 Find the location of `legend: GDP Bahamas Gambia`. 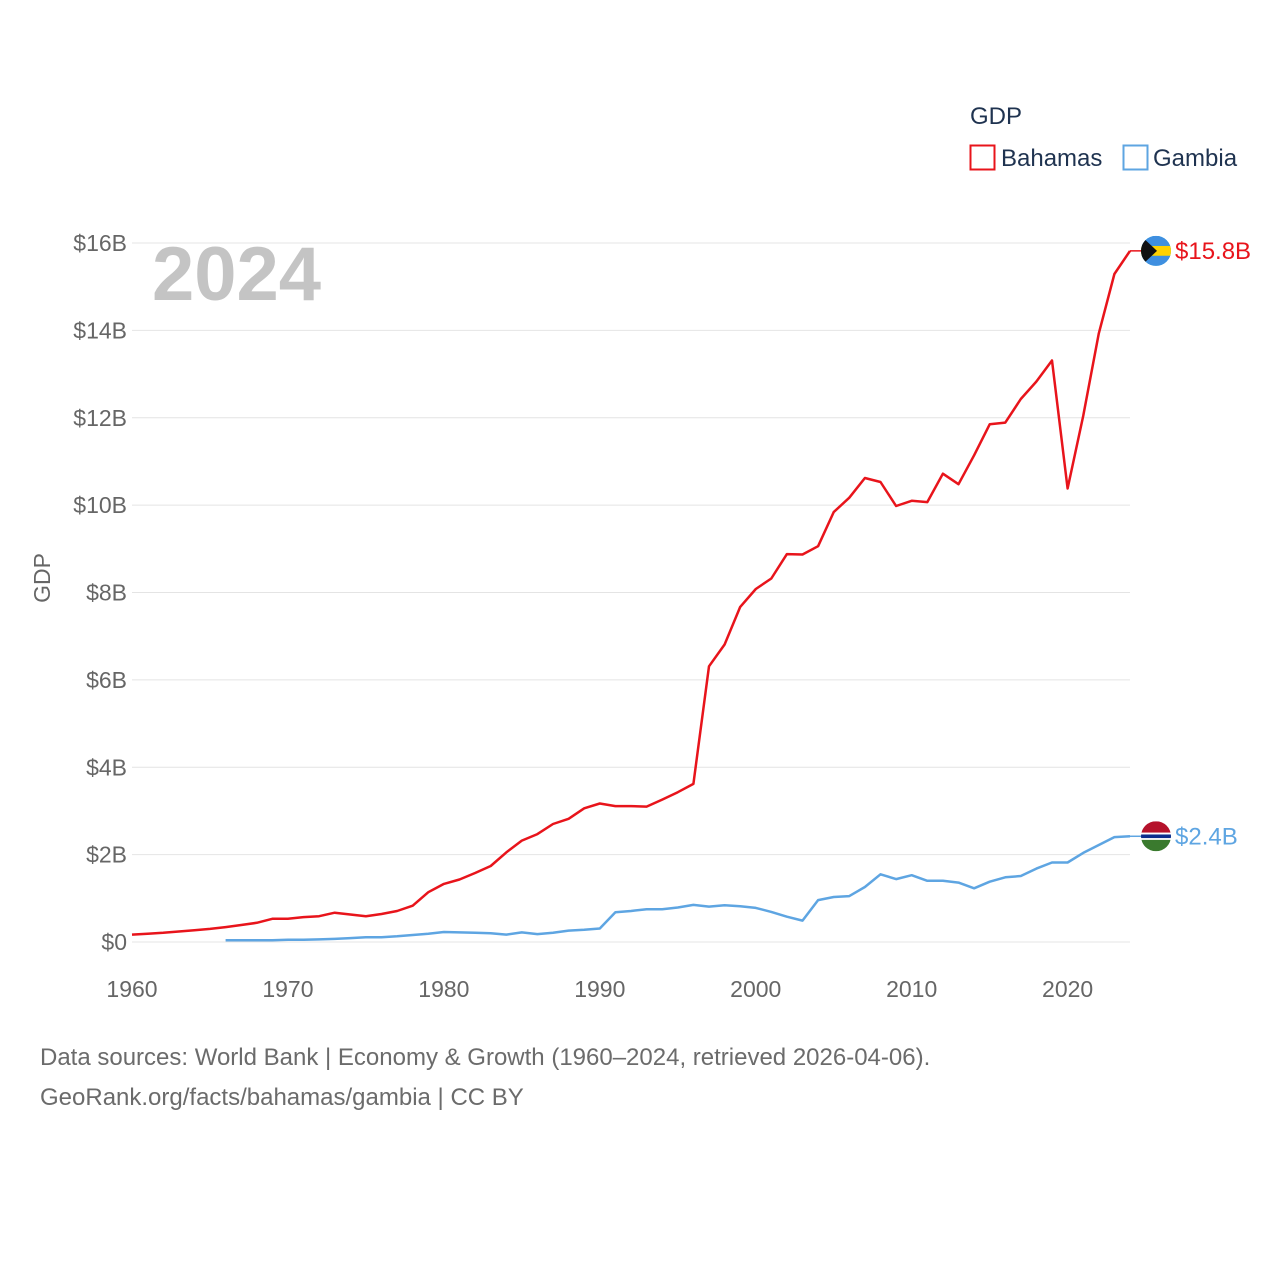

legend: GDP Bahamas Gambia is located at coordinates (1103, 137).